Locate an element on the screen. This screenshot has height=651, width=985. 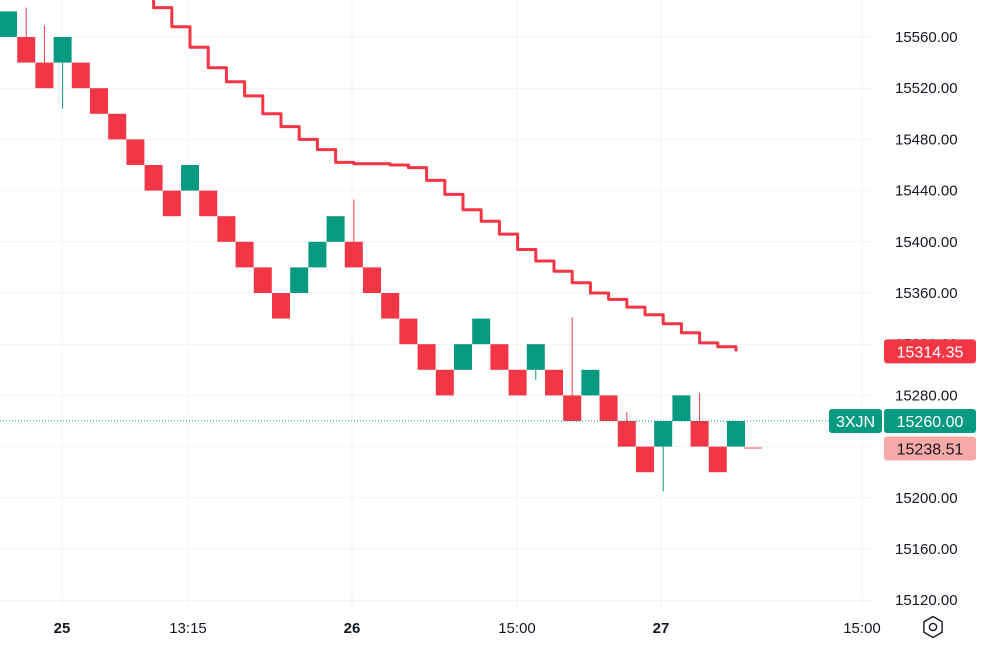
settings-button is located at coordinates (933, 627).